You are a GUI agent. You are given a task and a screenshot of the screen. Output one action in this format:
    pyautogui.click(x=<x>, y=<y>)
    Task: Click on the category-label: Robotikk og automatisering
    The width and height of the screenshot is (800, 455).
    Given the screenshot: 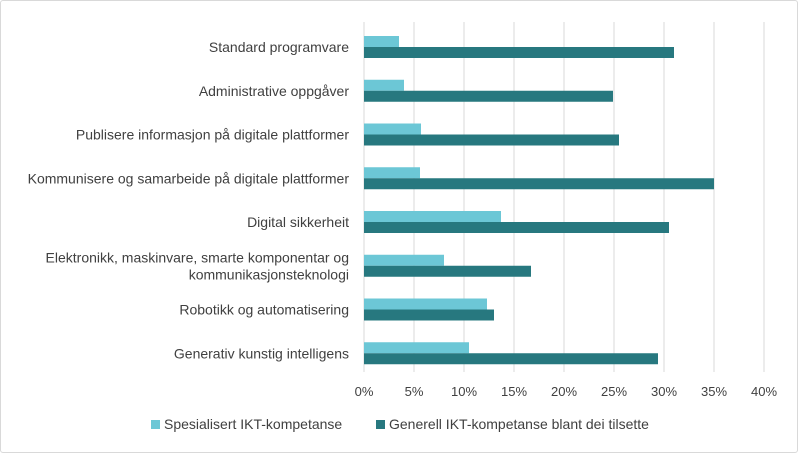 What is the action you would take?
    pyautogui.click(x=264, y=310)
    